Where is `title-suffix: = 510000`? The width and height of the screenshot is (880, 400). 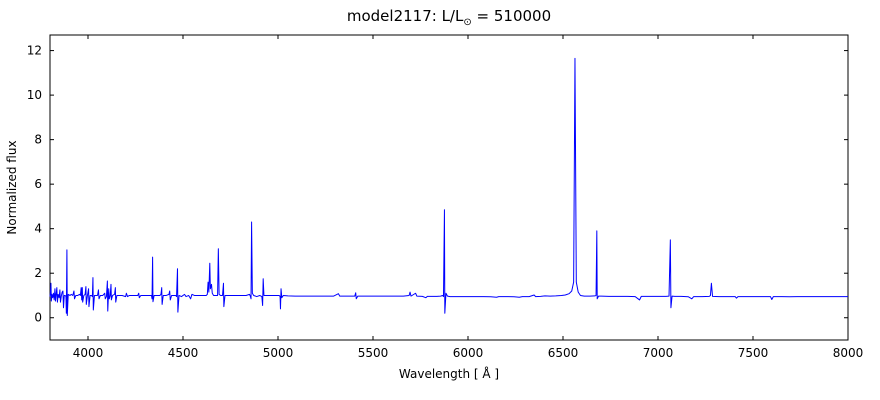 title-suffix: = 510000 is located at coordinates (511, 16).